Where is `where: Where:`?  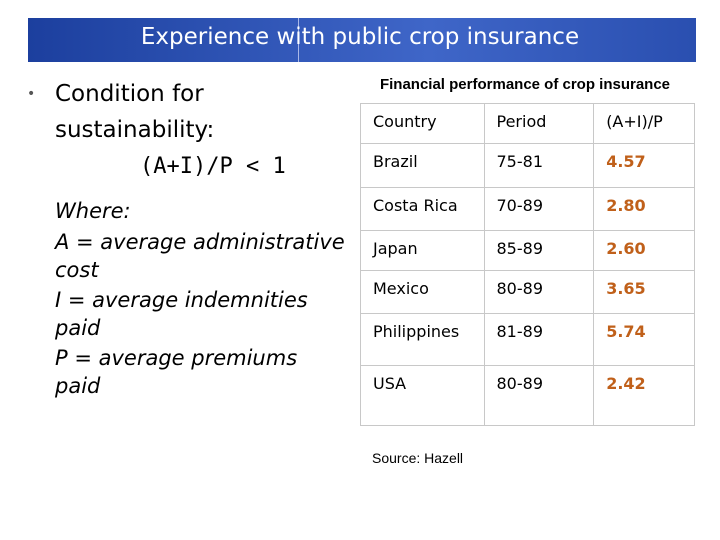 where: Where: is located at coordinates (93, 211).